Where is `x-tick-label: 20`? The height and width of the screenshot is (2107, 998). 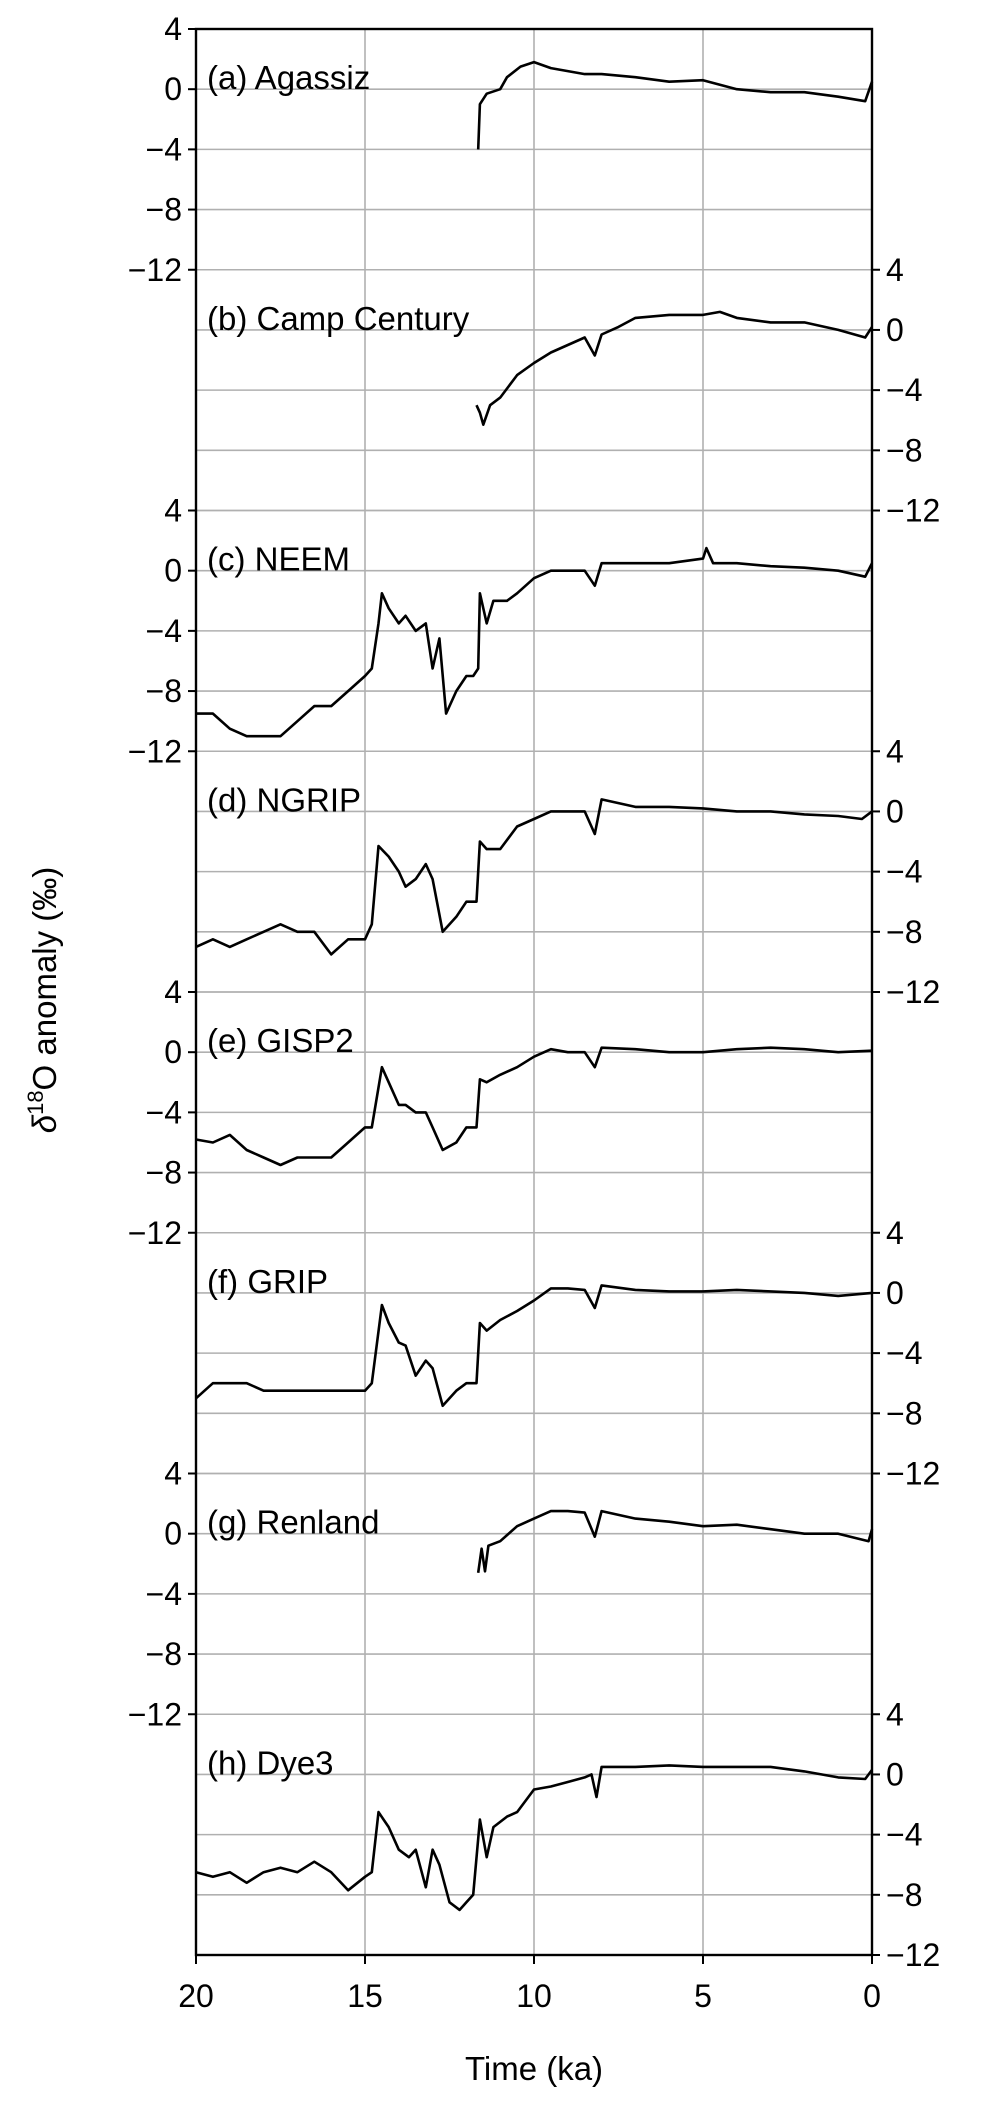 x-tick-label: 20 is located at coordinates (196, 1996).